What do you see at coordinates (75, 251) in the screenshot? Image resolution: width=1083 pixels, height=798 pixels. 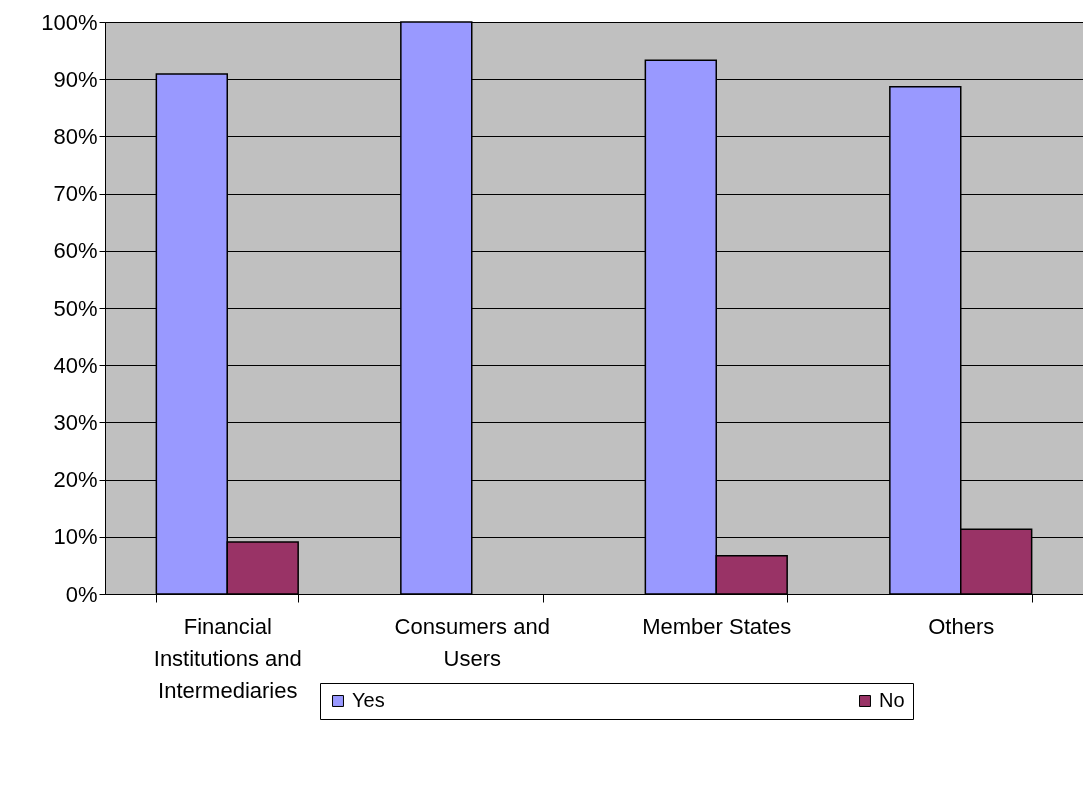 I see `y-tick-label: 60%` at bounding box center [75, 251].